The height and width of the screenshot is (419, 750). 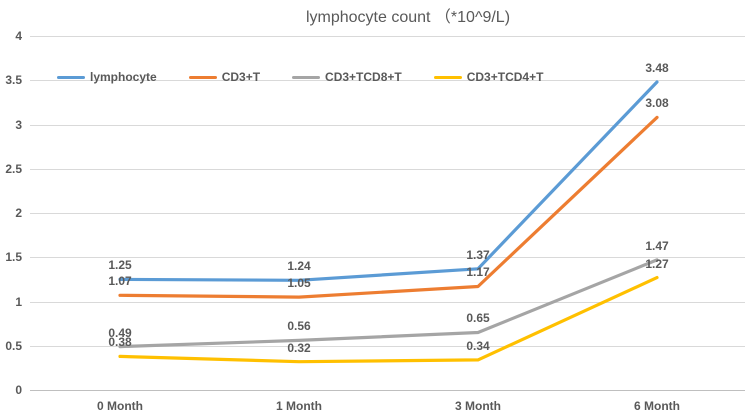 What do you see at coordinates (123, 77) in the screenshot?
I see `legend-label: lymphocyte` at bounding box center [123, 77].